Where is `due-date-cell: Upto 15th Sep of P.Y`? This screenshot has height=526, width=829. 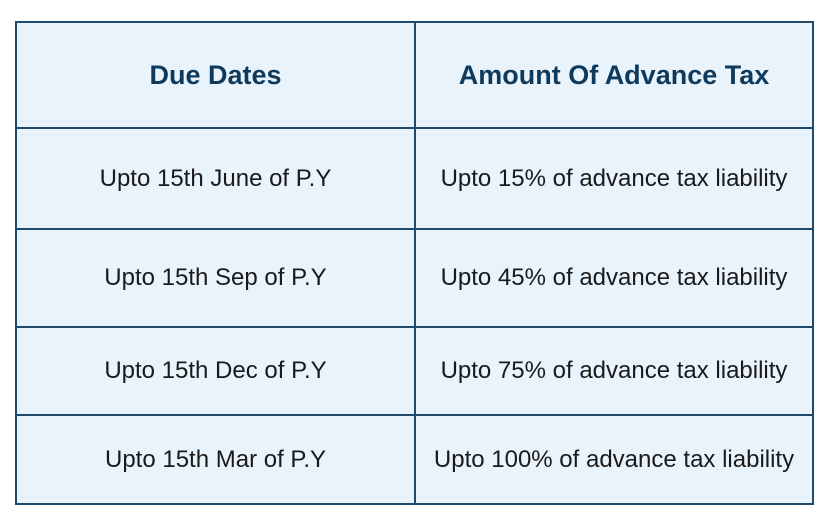
due-date-cell: Upto 15th Sep of P.Y is located at coordinates (215, 278).